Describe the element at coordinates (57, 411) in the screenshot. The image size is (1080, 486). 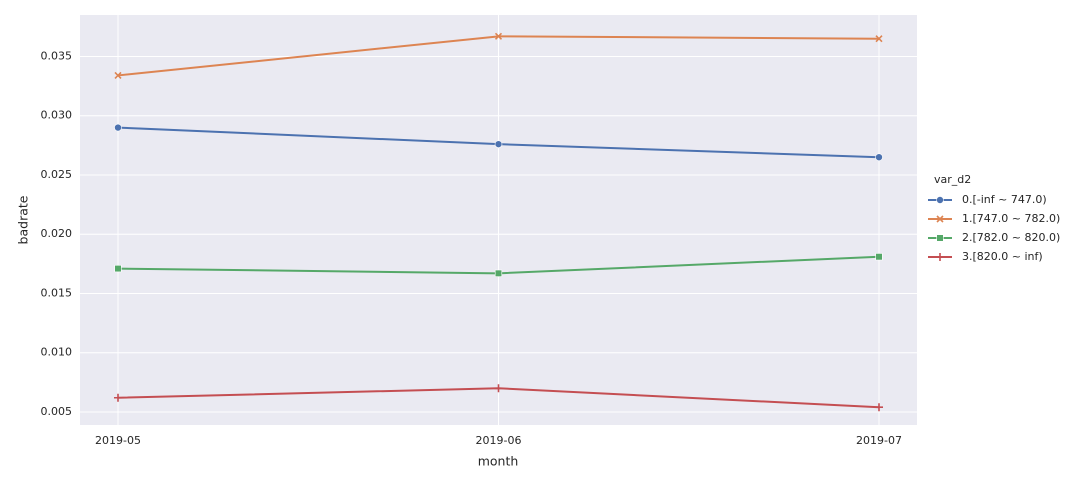
I see `y-tick-label: 0.005` at that location.